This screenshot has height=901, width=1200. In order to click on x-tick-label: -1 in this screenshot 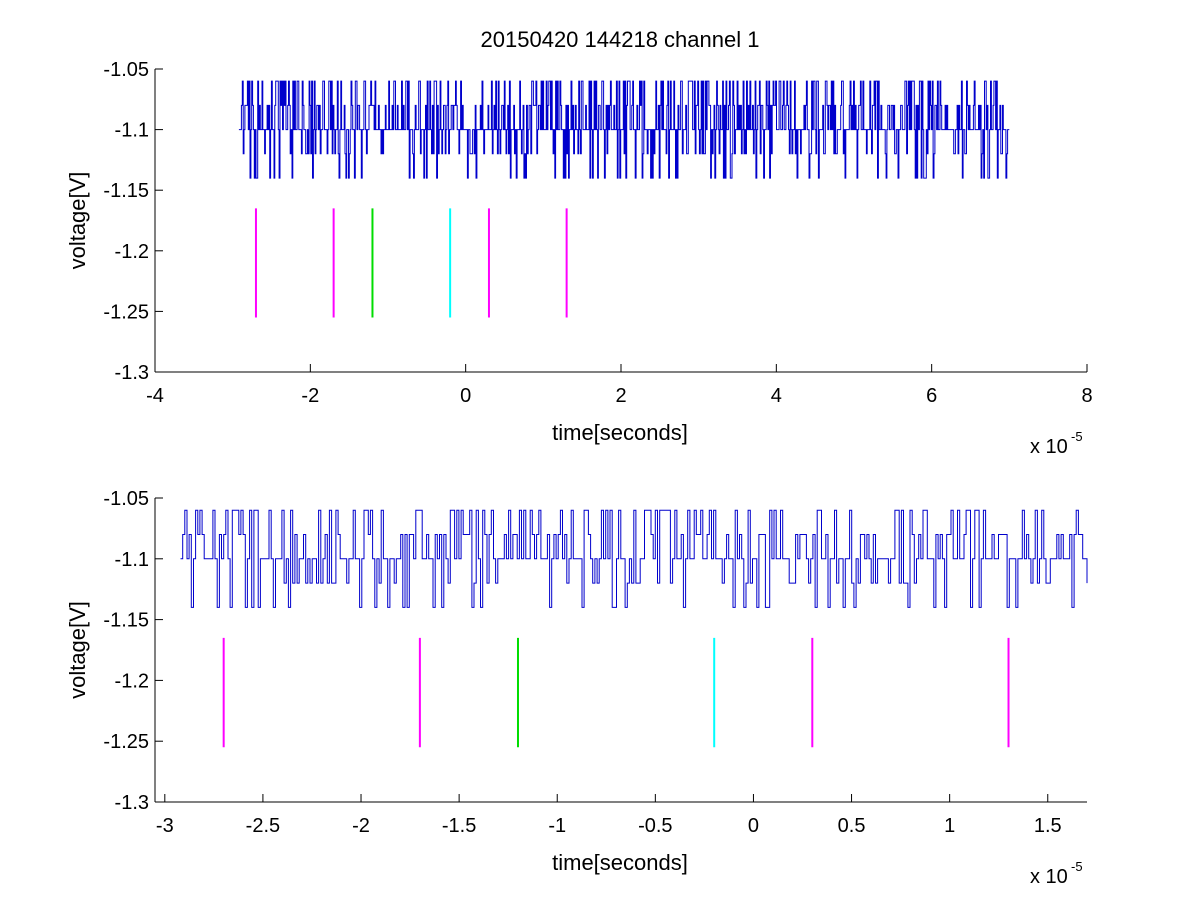, I will do `click(557, 826)`.